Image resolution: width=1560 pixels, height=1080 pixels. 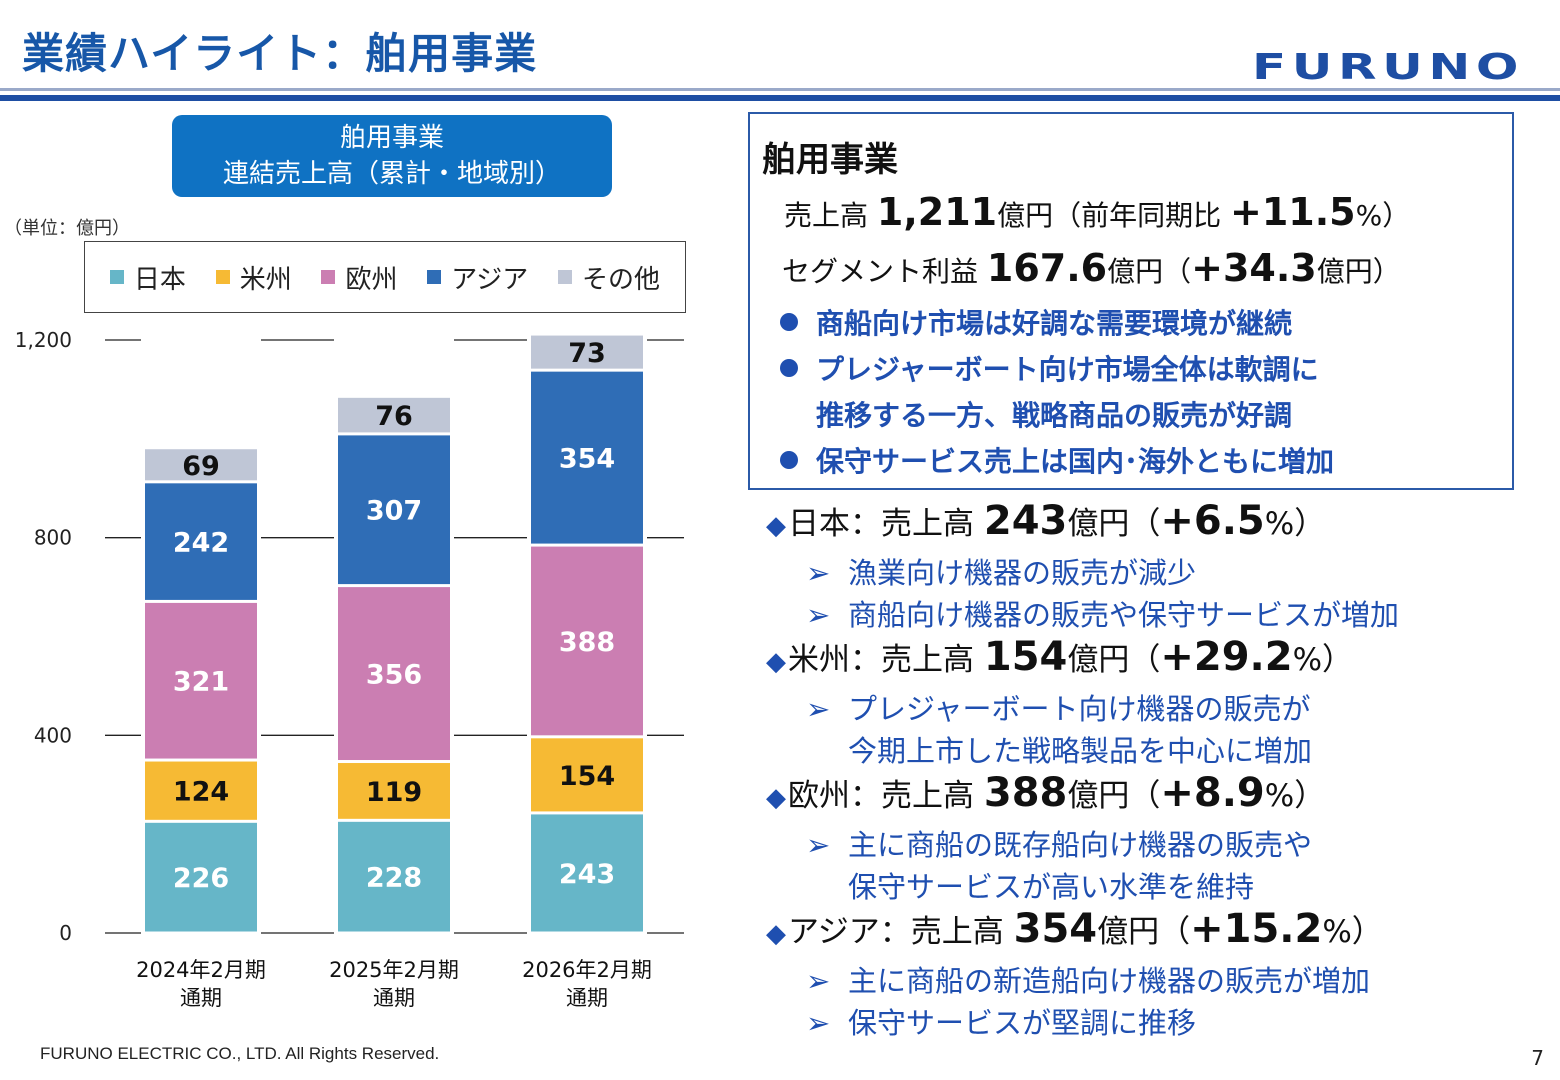 What do you see at coordinates (1001, 573) in the screenshot?
I see `region-japan-sub-1: ➢ 漁業向け機器の販売が減少` at bounding box center [1001, 573].